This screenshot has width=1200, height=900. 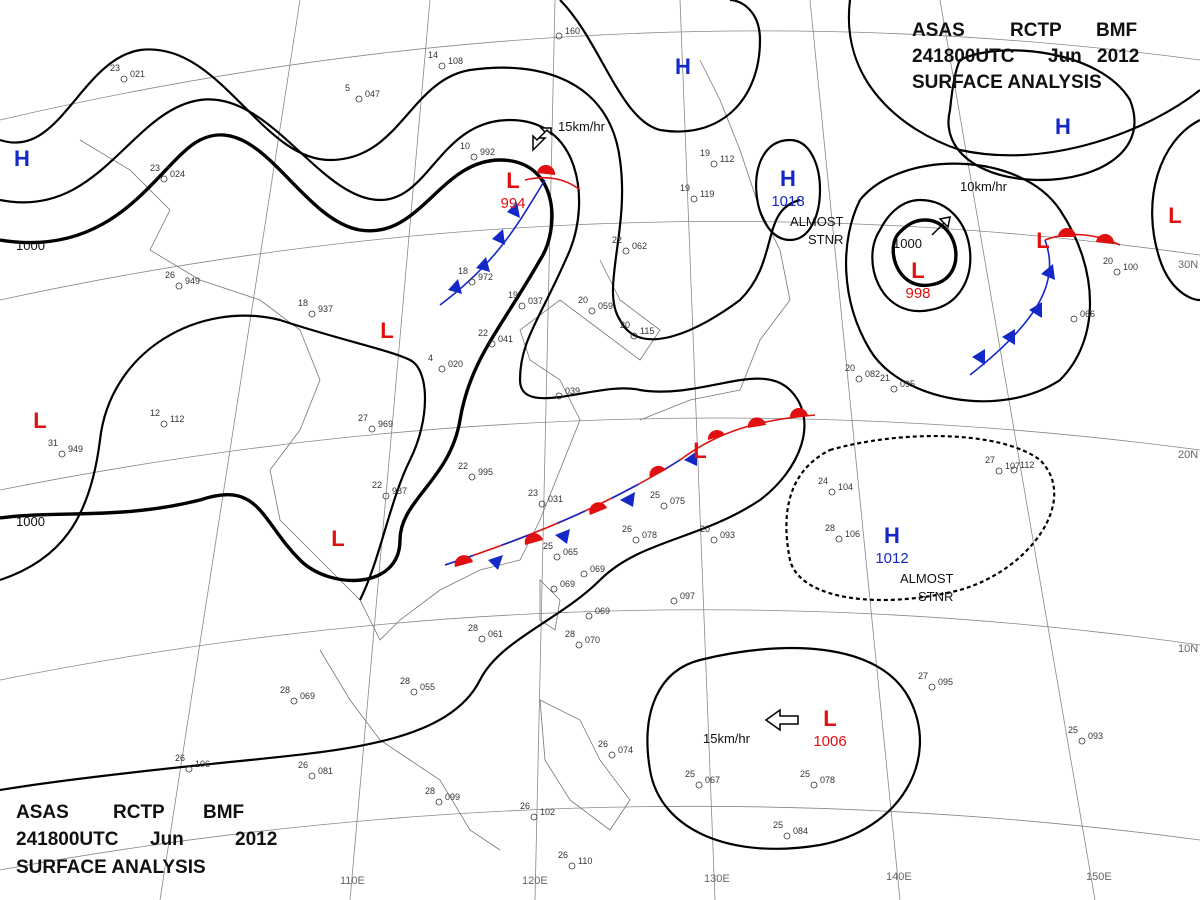 I want to click on station-temperature: 14, so click(x=433, y=55).